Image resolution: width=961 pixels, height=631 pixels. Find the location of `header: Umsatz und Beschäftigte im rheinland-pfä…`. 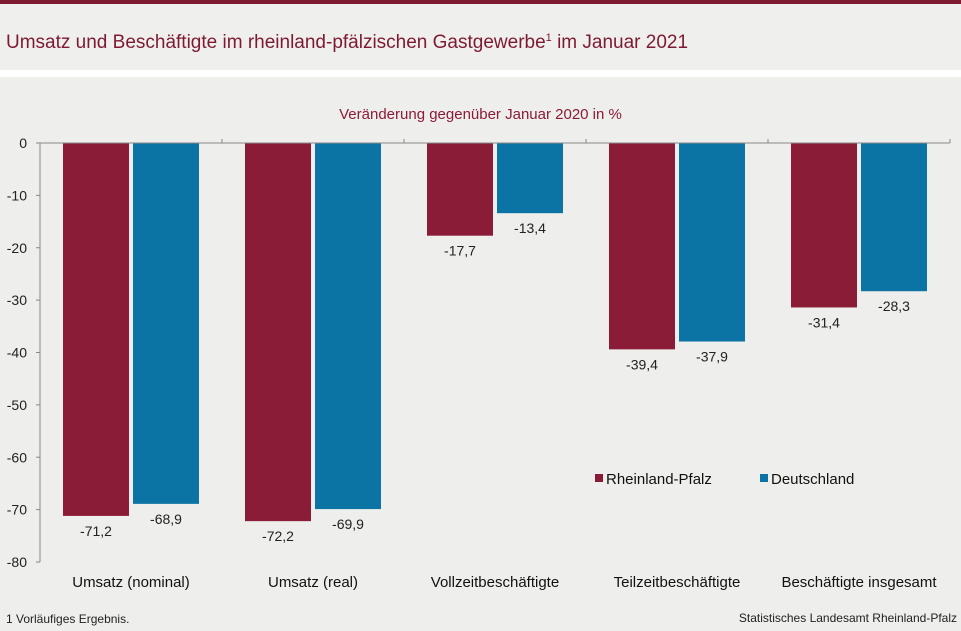

header: Umsatz und Beschäftigte im rheinland-pfä… is located at coordinates (480, 37).